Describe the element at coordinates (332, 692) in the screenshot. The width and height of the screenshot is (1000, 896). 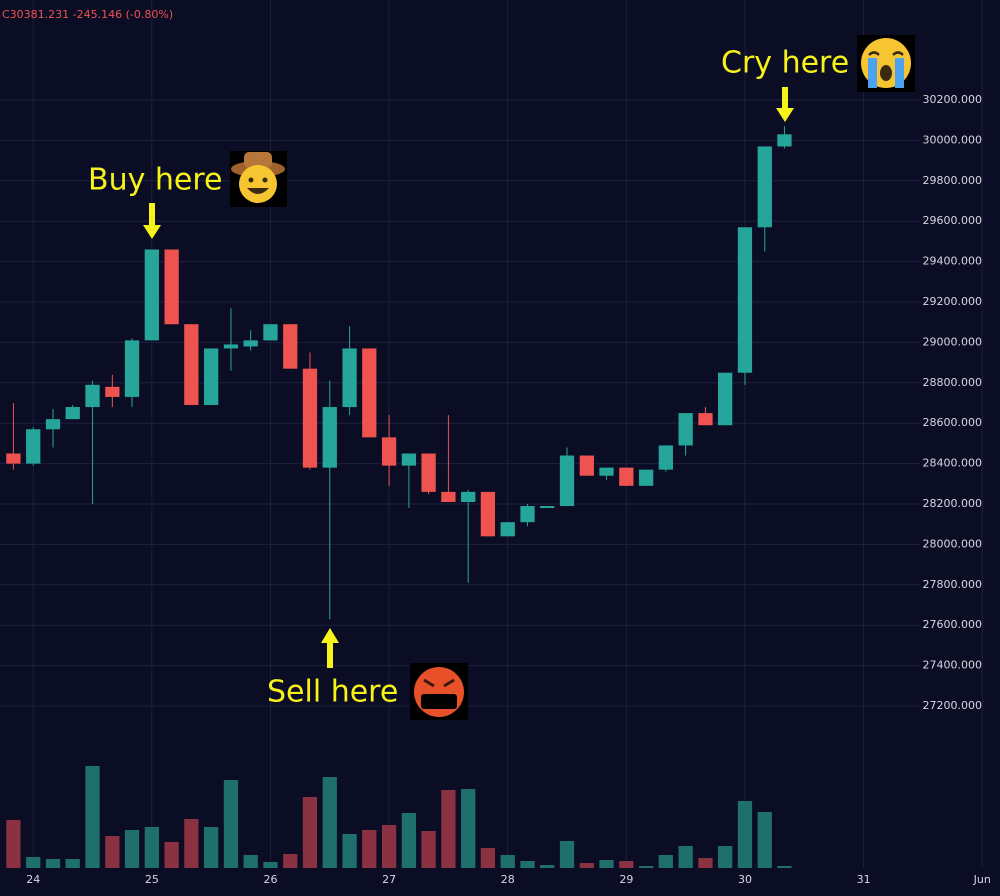
I see `annotation-text: Sell here` at that location.